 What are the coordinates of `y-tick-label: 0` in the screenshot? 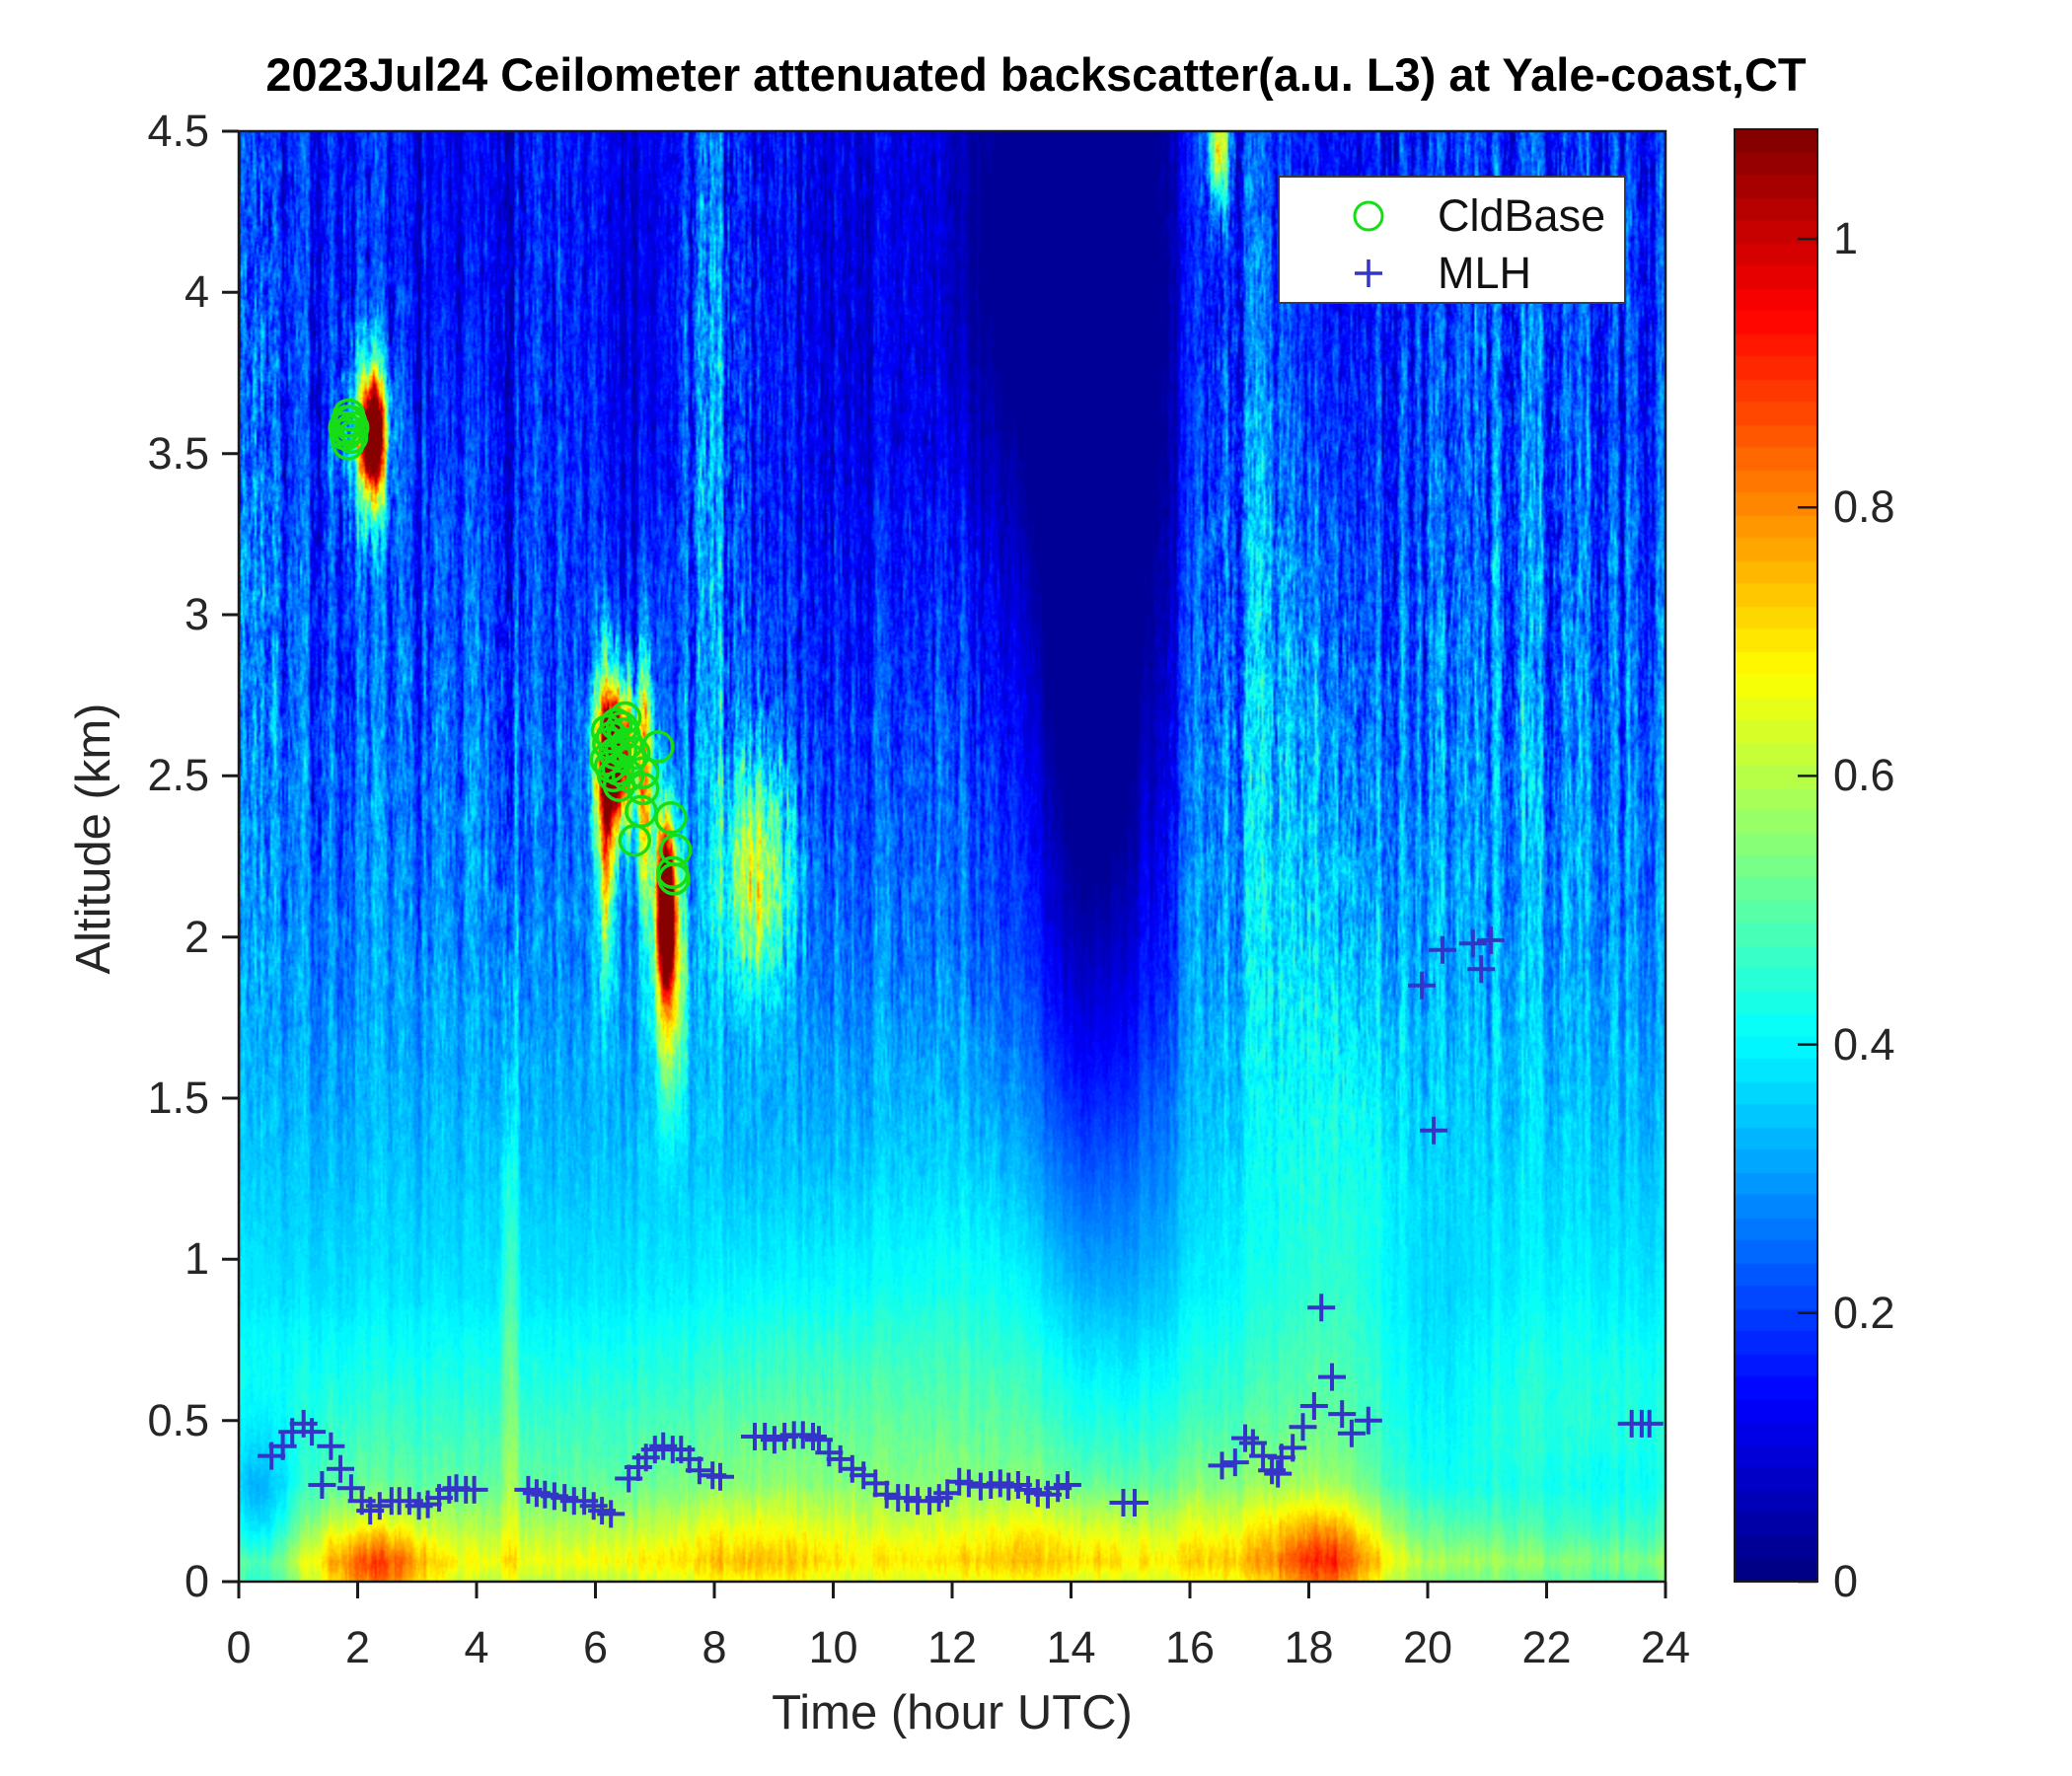 It's located at (197, 1581).